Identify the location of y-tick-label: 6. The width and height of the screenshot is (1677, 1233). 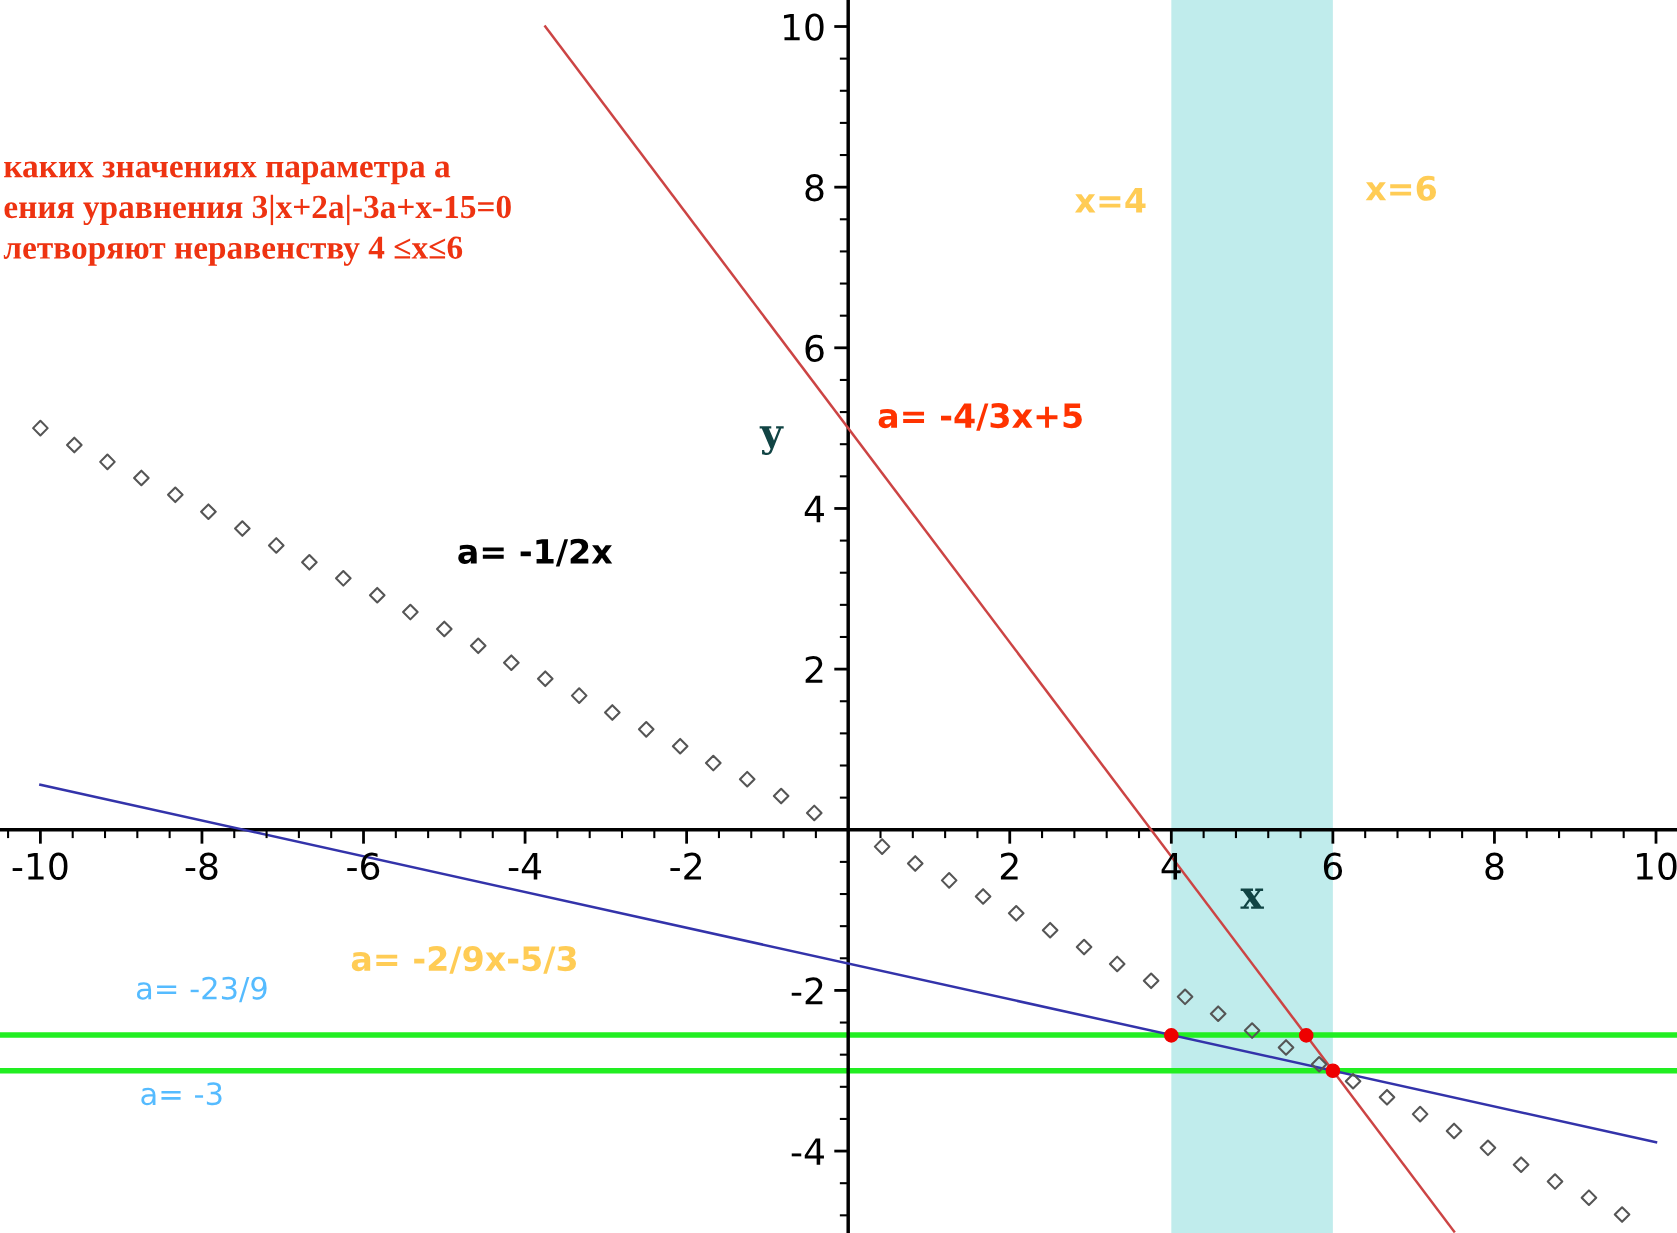
(814, 348).